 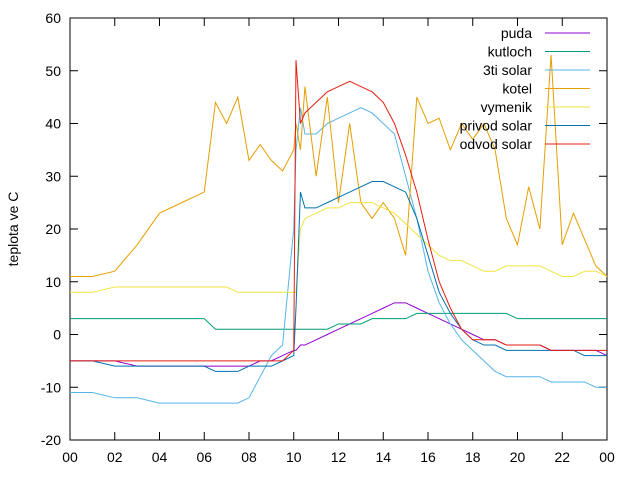 What do you see at coordinates (249, 457) in the screenshot?
I see `x-tick-label: 08` at bounding box center [249, 457].